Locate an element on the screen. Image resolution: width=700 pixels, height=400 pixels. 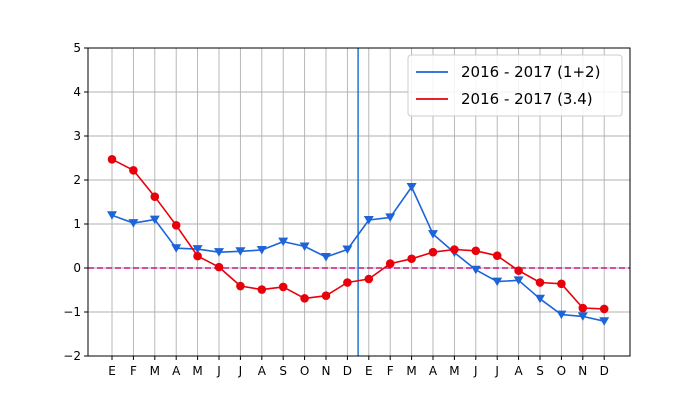
y-axis: −2 −1 0 1 2 3 4 5 is located at coordinates (75, 202).